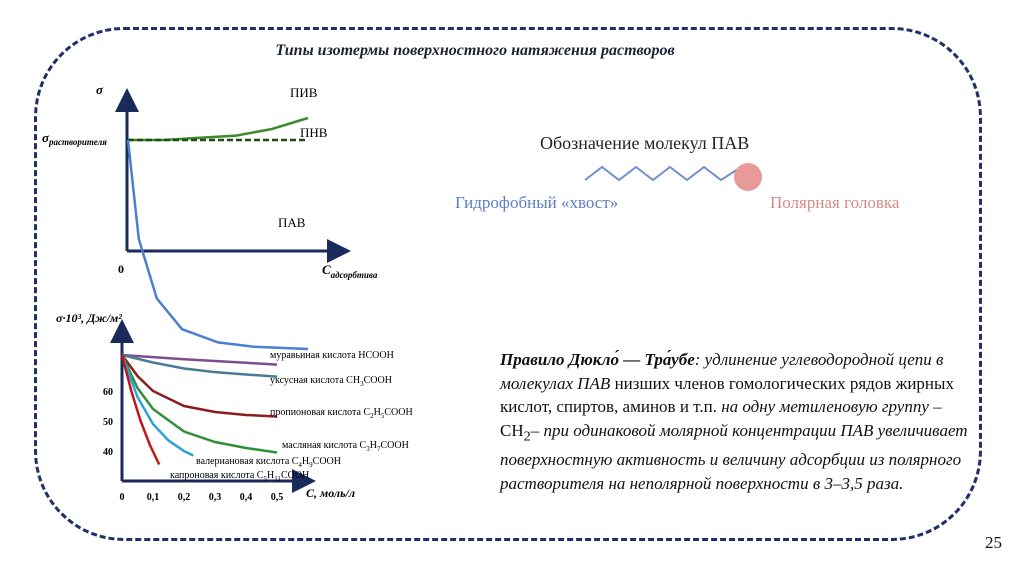  I want to click on chart1-x-label: Cадсорбтива, so click(350, 271).